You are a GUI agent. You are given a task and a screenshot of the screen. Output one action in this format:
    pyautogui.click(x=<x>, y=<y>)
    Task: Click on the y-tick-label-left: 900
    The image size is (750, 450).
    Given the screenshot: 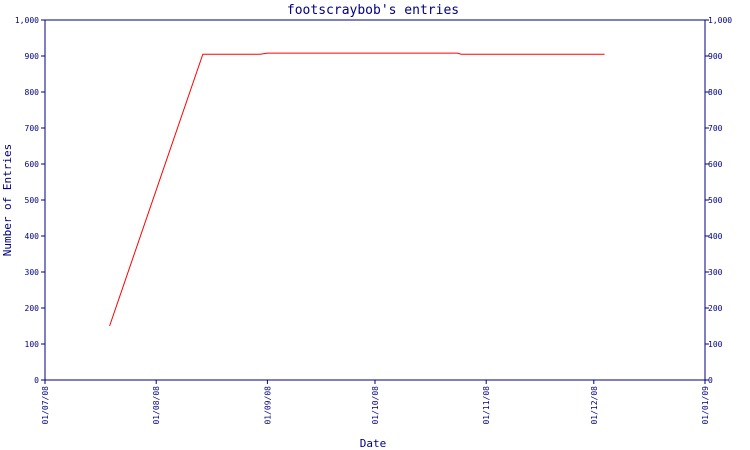 What is the action you would take?
    pyautogui.click(x=32, y=56)
    